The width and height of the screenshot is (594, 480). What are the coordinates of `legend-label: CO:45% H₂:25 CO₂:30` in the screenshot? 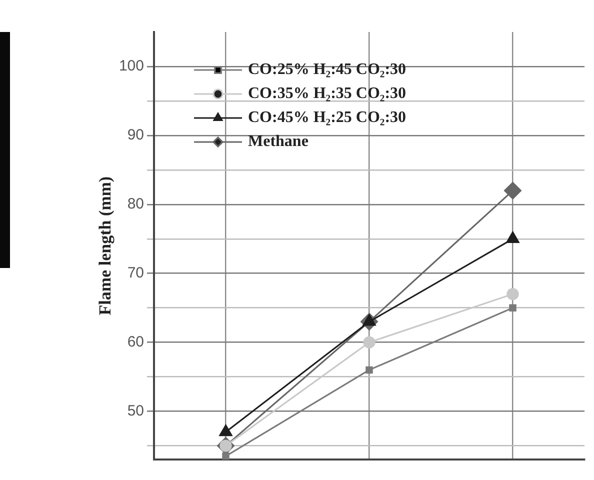 It's located at (327, 117).